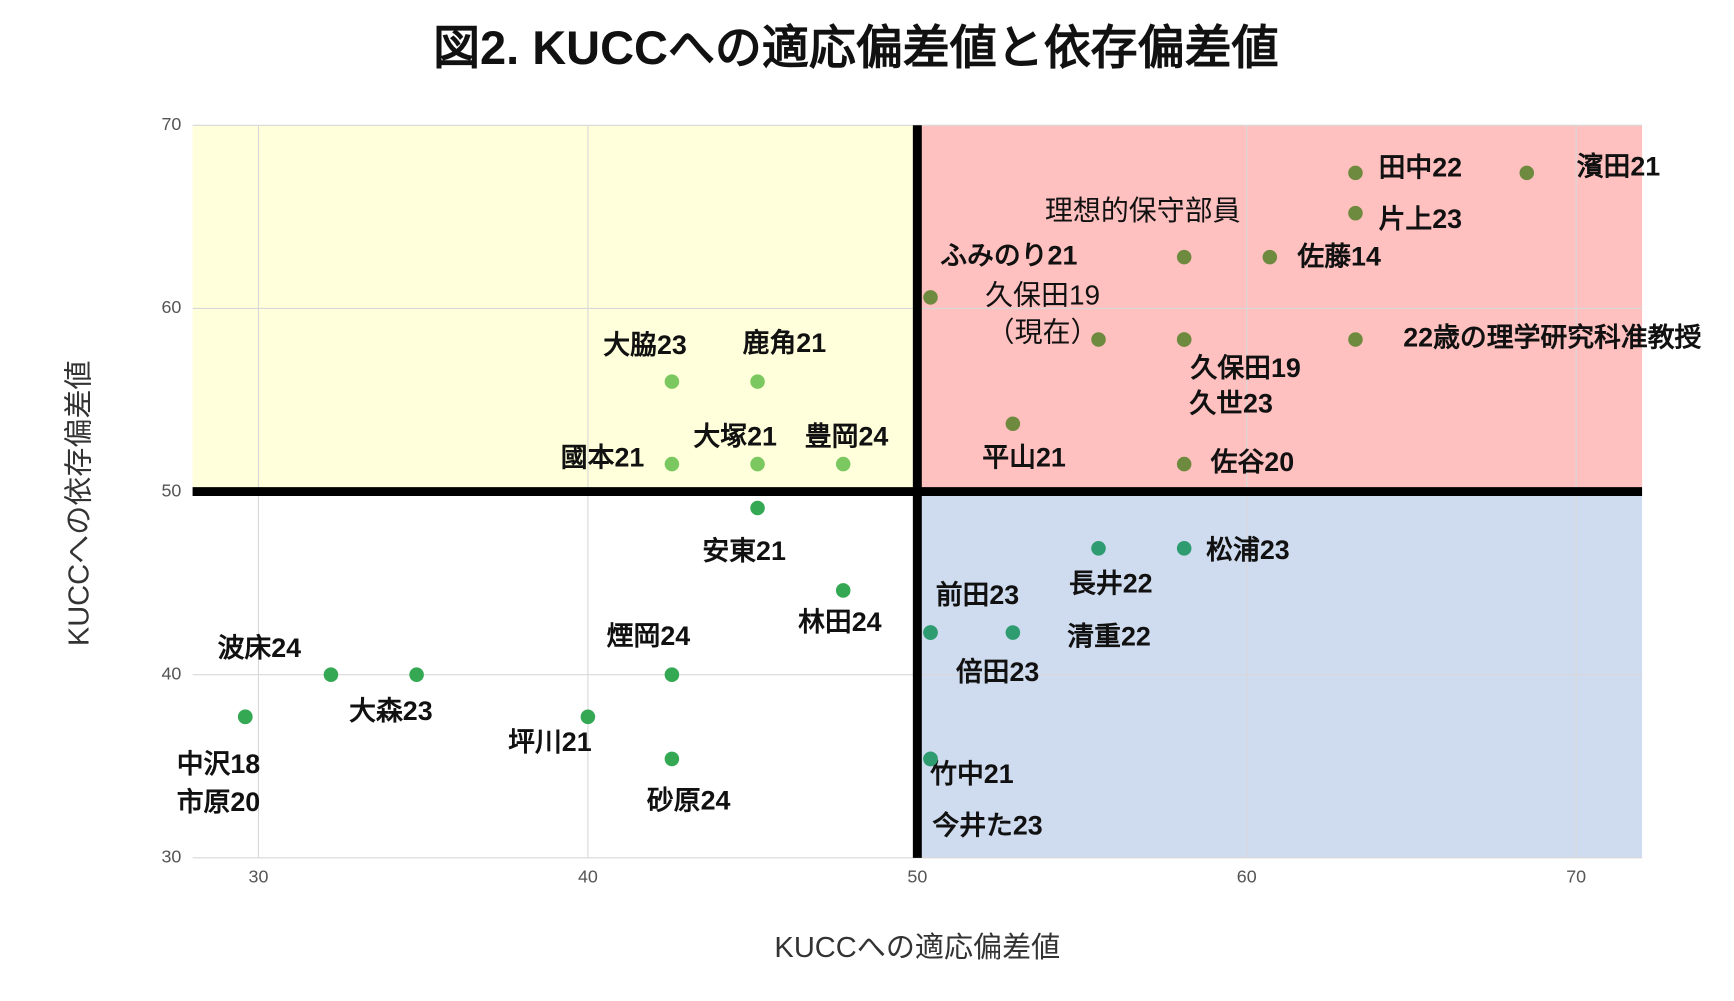 The width and height of the screenshot is (1734, 1001). Describe the element at coordinates (785, 342) in the screenshot. I see `point-label: 鹿角21` at that location.